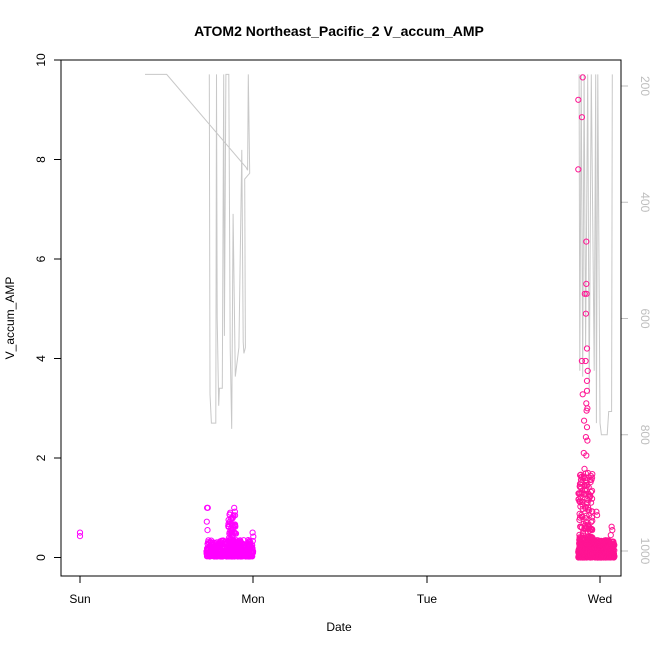 This screenshot has height=650, width=650. What do you see at coordinates (41, 60) in the screenshot?
I see `y-tick-label: 10` at bounding box center [41, 60].